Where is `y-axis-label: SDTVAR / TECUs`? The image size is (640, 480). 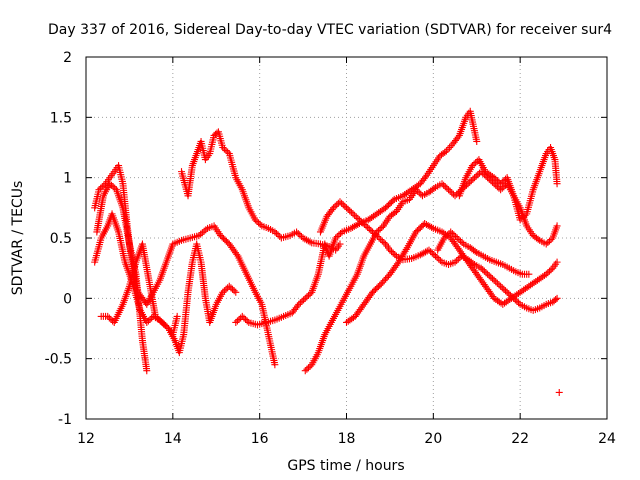
y-axis-label: SDTVAR / TECUs is located at coordinates (18, 238).